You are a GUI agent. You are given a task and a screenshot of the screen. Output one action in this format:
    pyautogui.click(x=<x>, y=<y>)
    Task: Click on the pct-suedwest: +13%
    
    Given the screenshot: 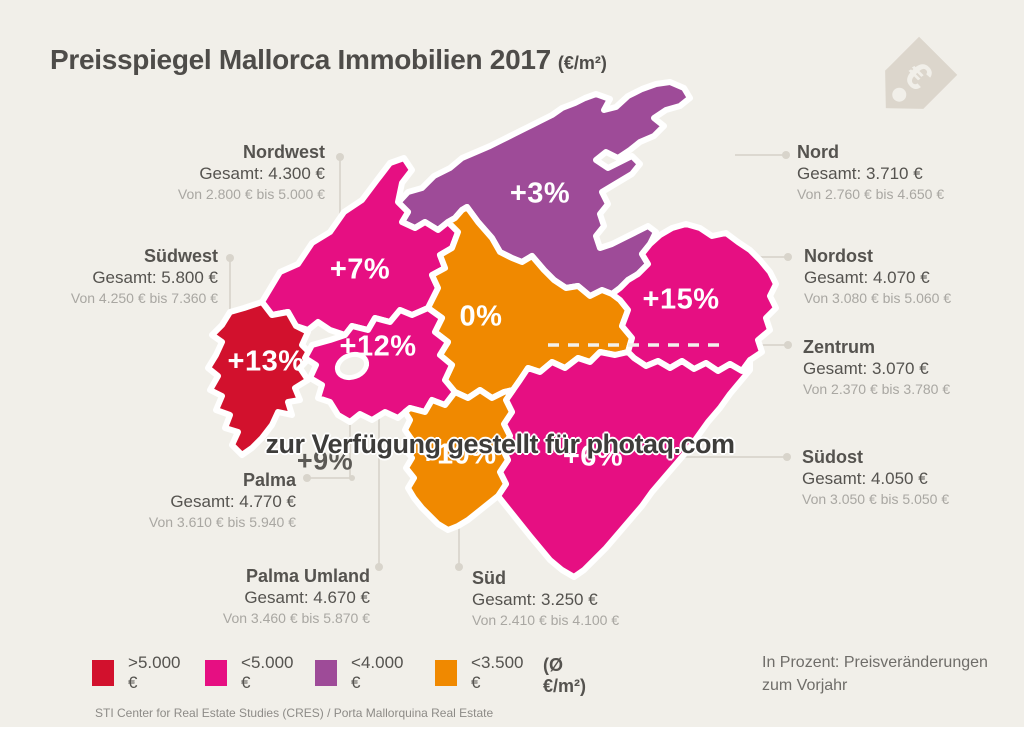 What is the action you would take?
    pyautogui.click(x=266, y=361)
    